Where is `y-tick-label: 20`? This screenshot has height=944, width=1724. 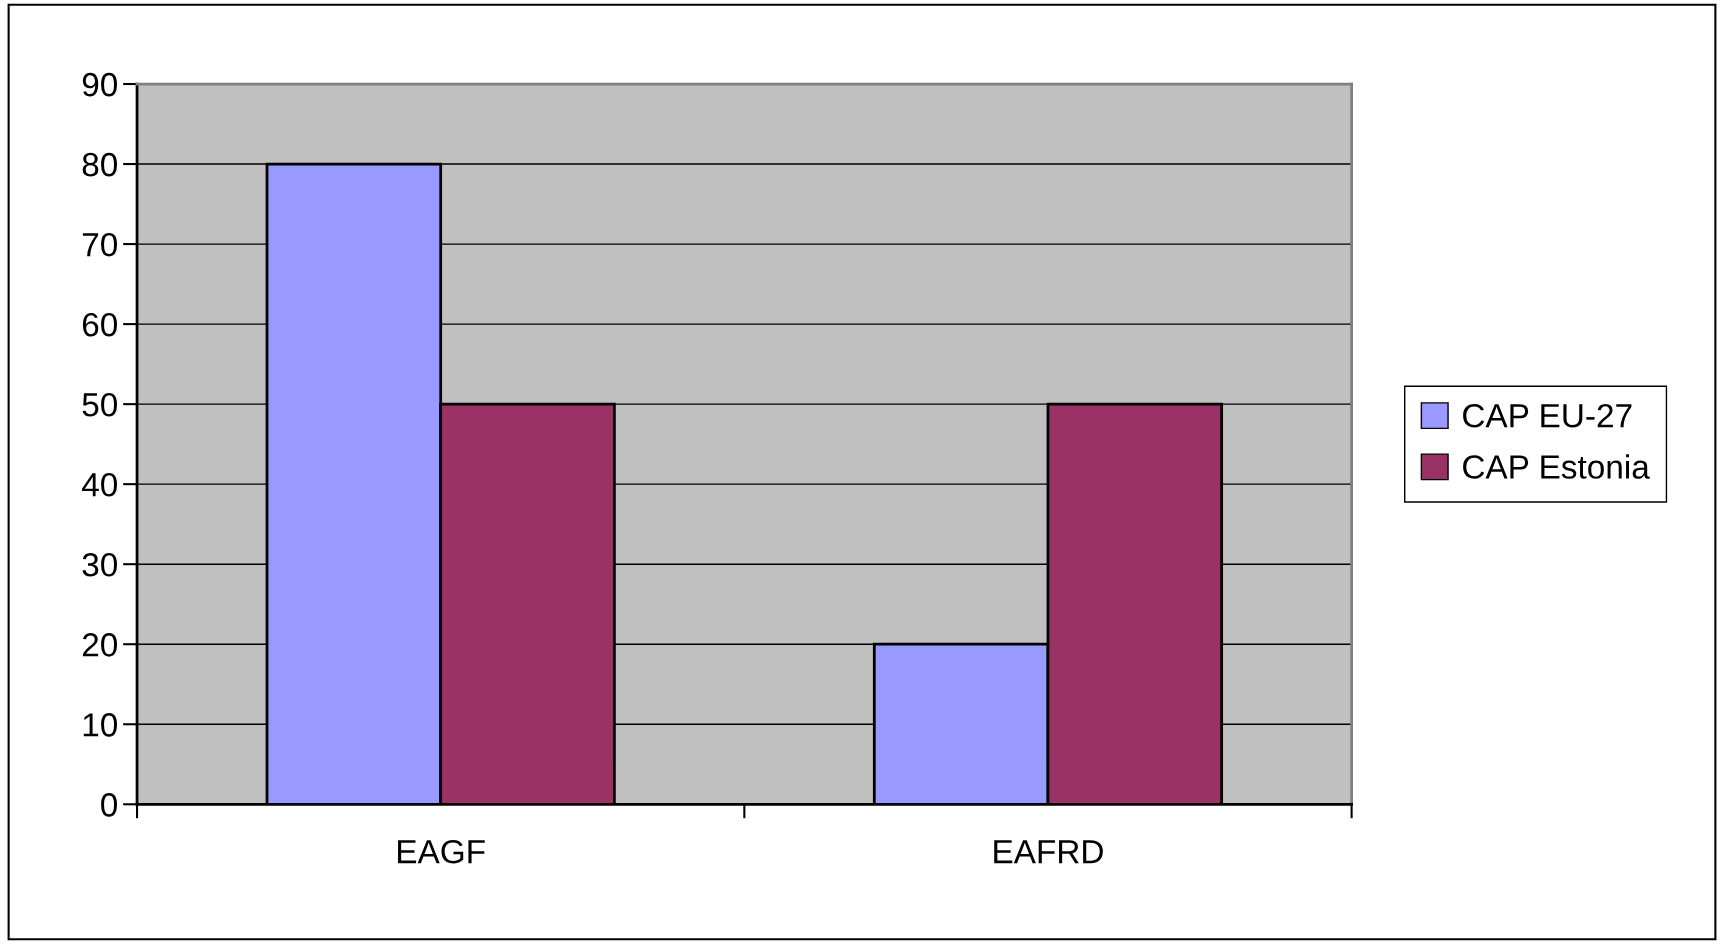
y-tick-label: 20 is located at coordinates (100, 645).